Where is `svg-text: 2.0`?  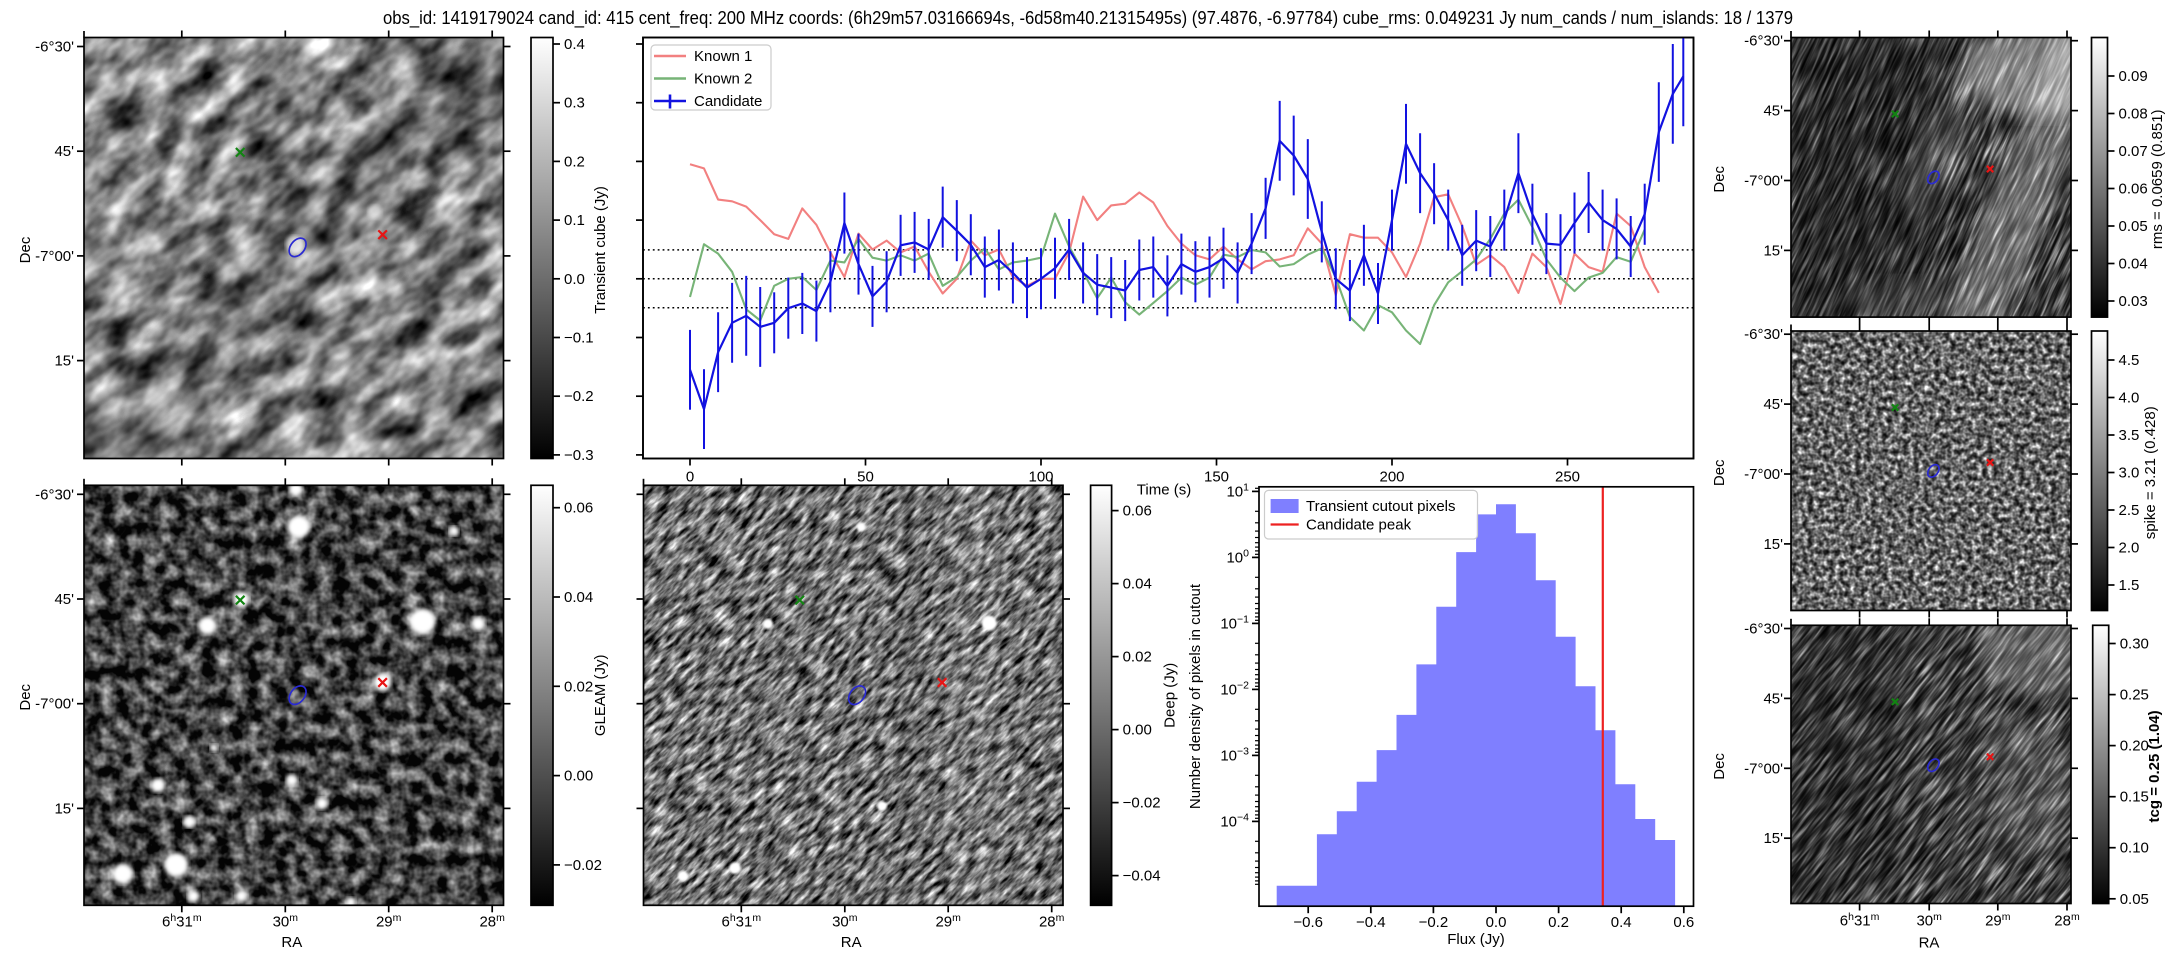
svg-text: 2.0 is located at coordinates (2129, 548).